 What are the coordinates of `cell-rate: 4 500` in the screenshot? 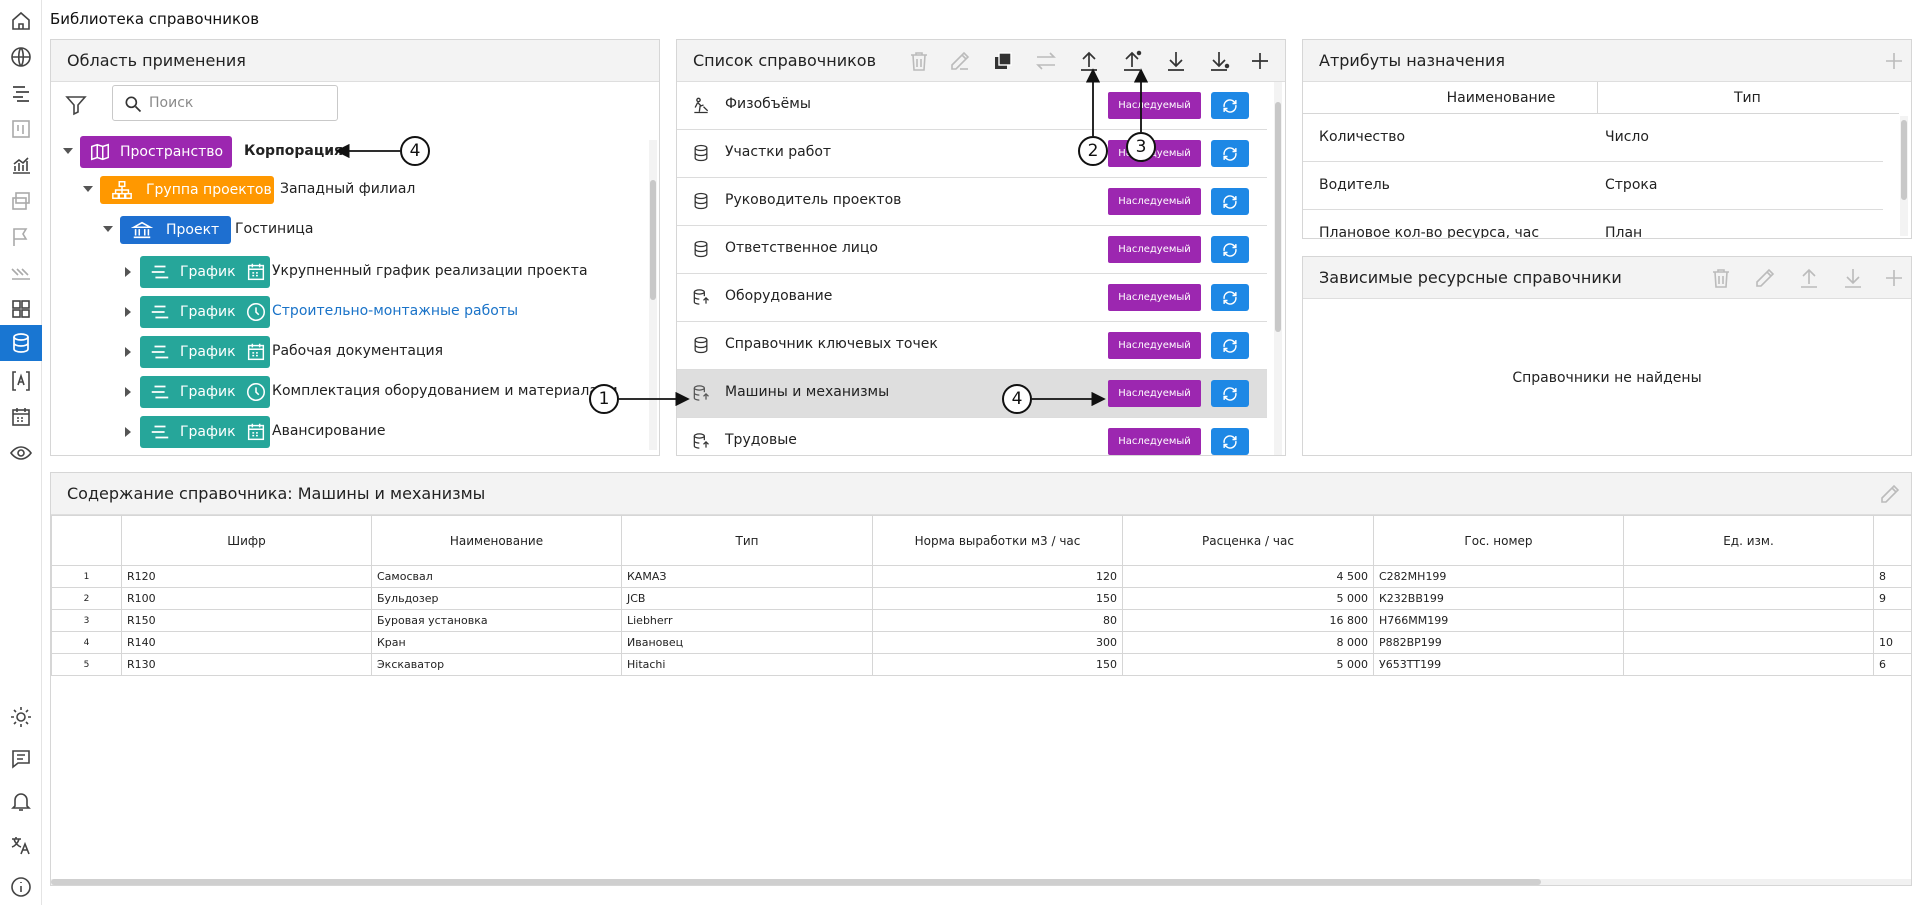 It's located at (1248, 576).